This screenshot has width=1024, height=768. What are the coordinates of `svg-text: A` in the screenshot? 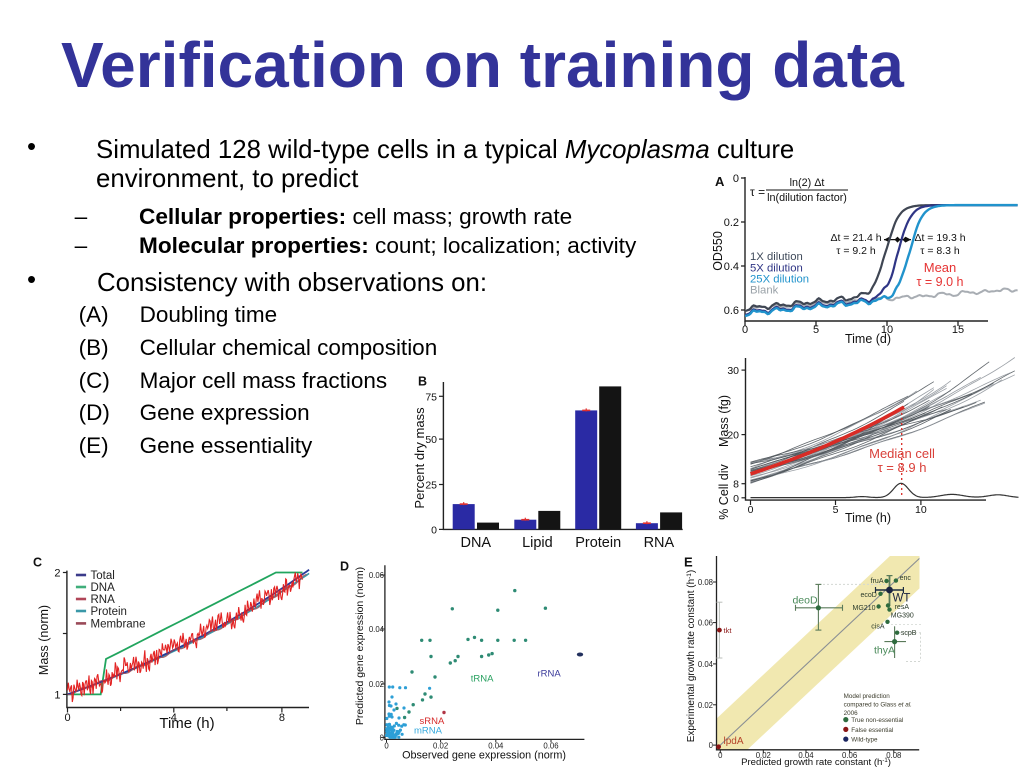 It's located at (720, 181).